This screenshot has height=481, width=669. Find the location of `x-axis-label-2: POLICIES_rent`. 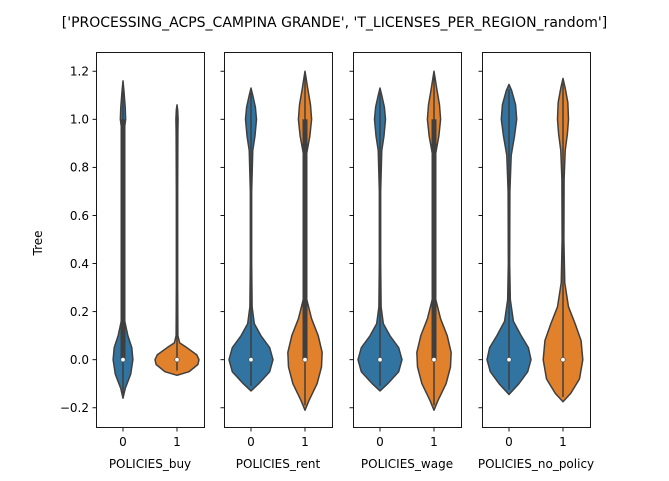

x-axis-label-2: POLICIES_rent is located at coordinates (278, 464).